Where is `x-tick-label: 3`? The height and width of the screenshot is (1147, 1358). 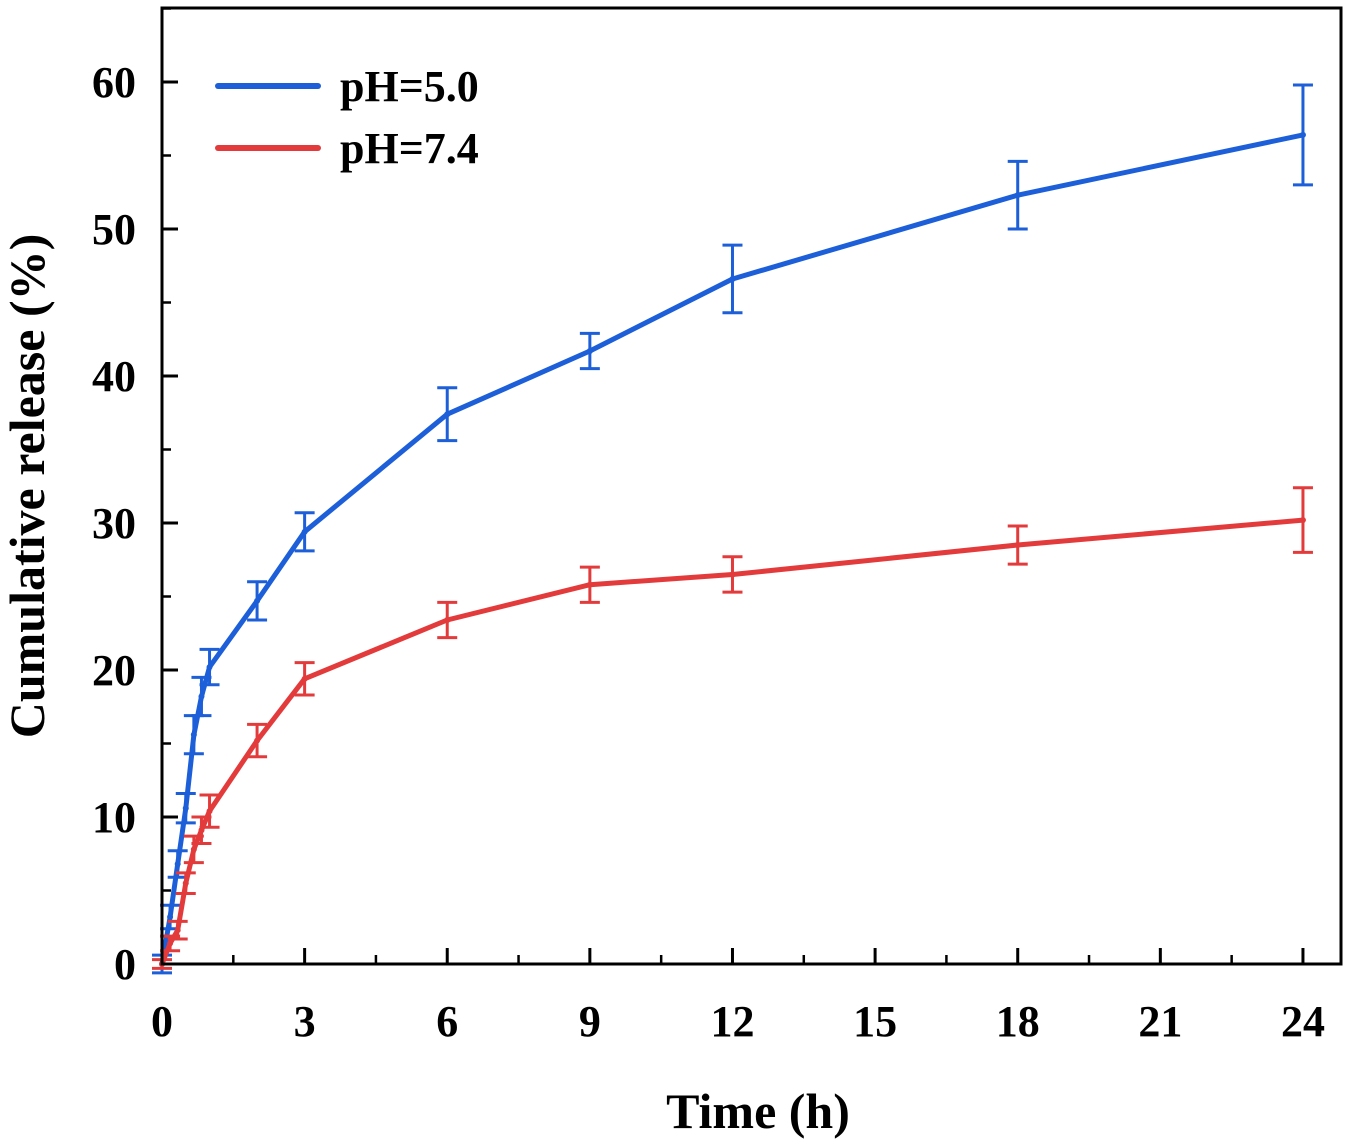 x-tick-label: 3 is located at coordinates (305, 1021).